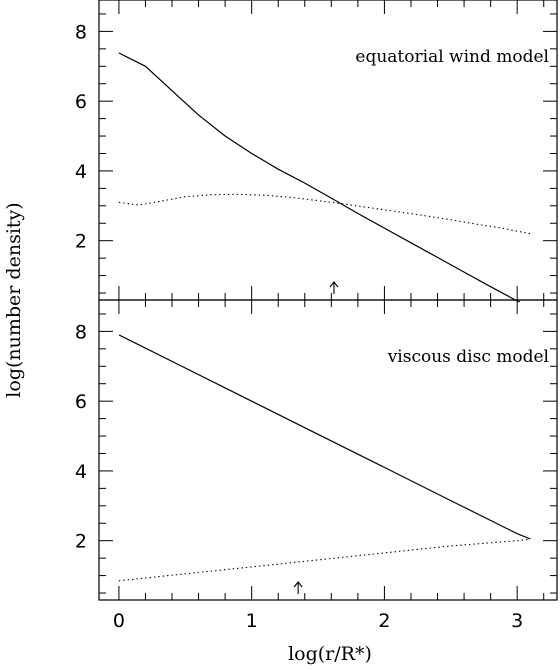 The image size is (560, 670). What do you see at coordinates (452, 57) in the screenshot?
I see `model-annotation: equatorial wind model` at bounding box center [452, 57].